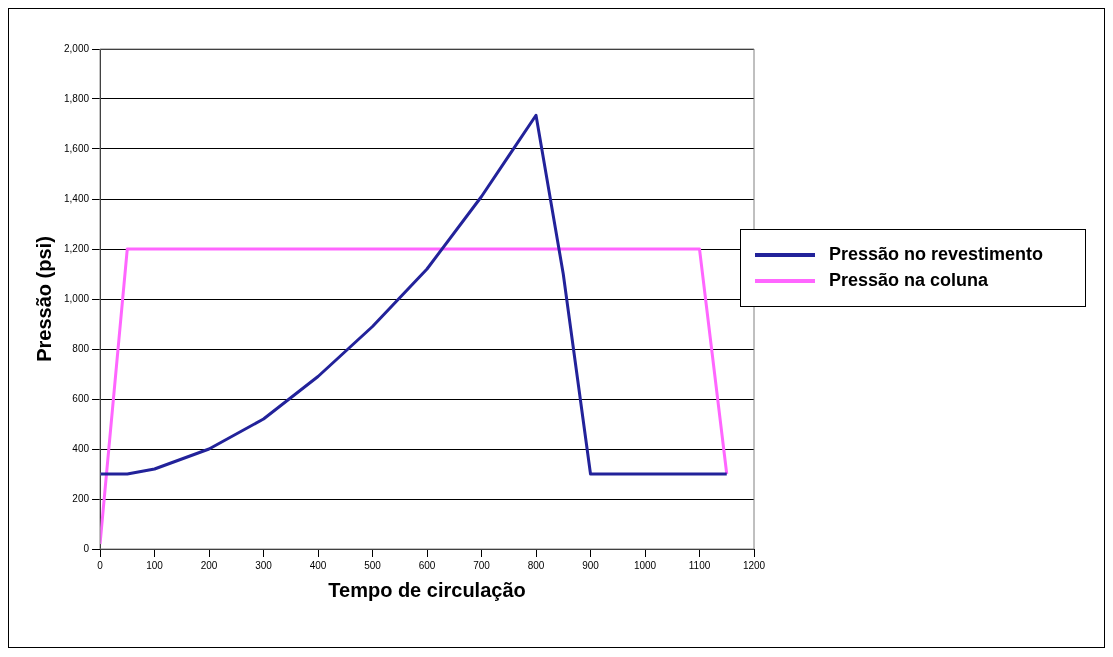 The height and width of the screenshot is (657, 1113). I want to click on y-tick-label: 600, so click(81, 398).